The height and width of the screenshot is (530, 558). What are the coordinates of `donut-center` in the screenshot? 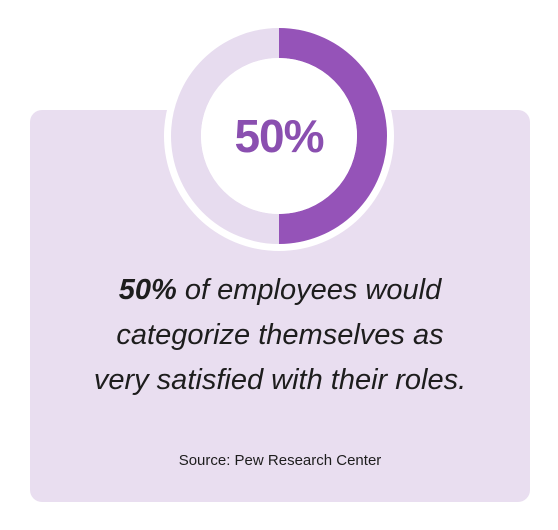 It's located at (279, 136).